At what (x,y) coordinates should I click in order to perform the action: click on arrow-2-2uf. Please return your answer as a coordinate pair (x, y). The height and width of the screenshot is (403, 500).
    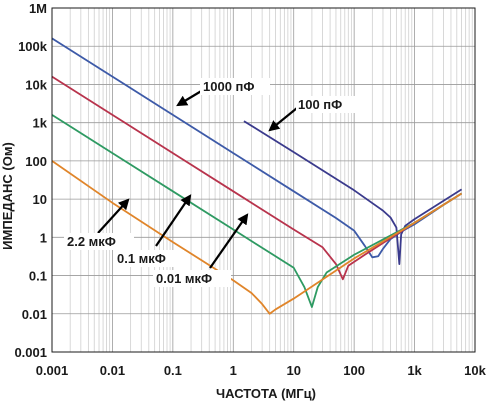
    Looking at the image, I should click on (113, 216).